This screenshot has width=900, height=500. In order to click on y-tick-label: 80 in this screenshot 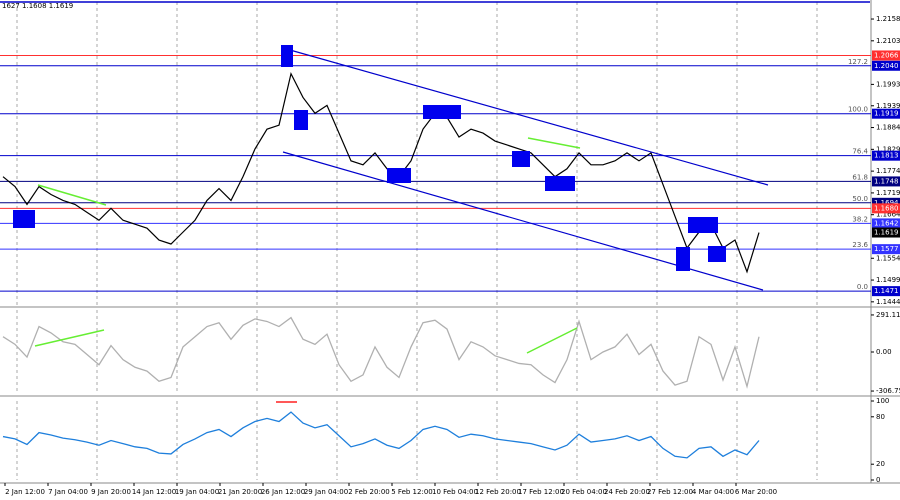, I will do `click(880, 417)`.